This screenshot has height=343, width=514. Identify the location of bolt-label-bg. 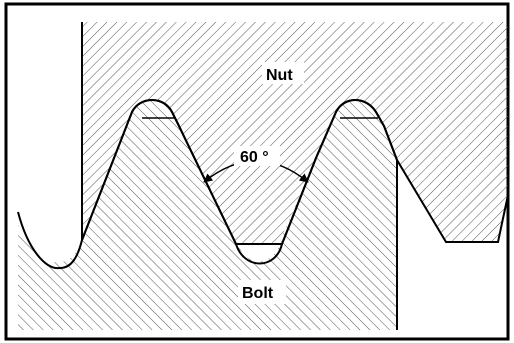
(262, 292).